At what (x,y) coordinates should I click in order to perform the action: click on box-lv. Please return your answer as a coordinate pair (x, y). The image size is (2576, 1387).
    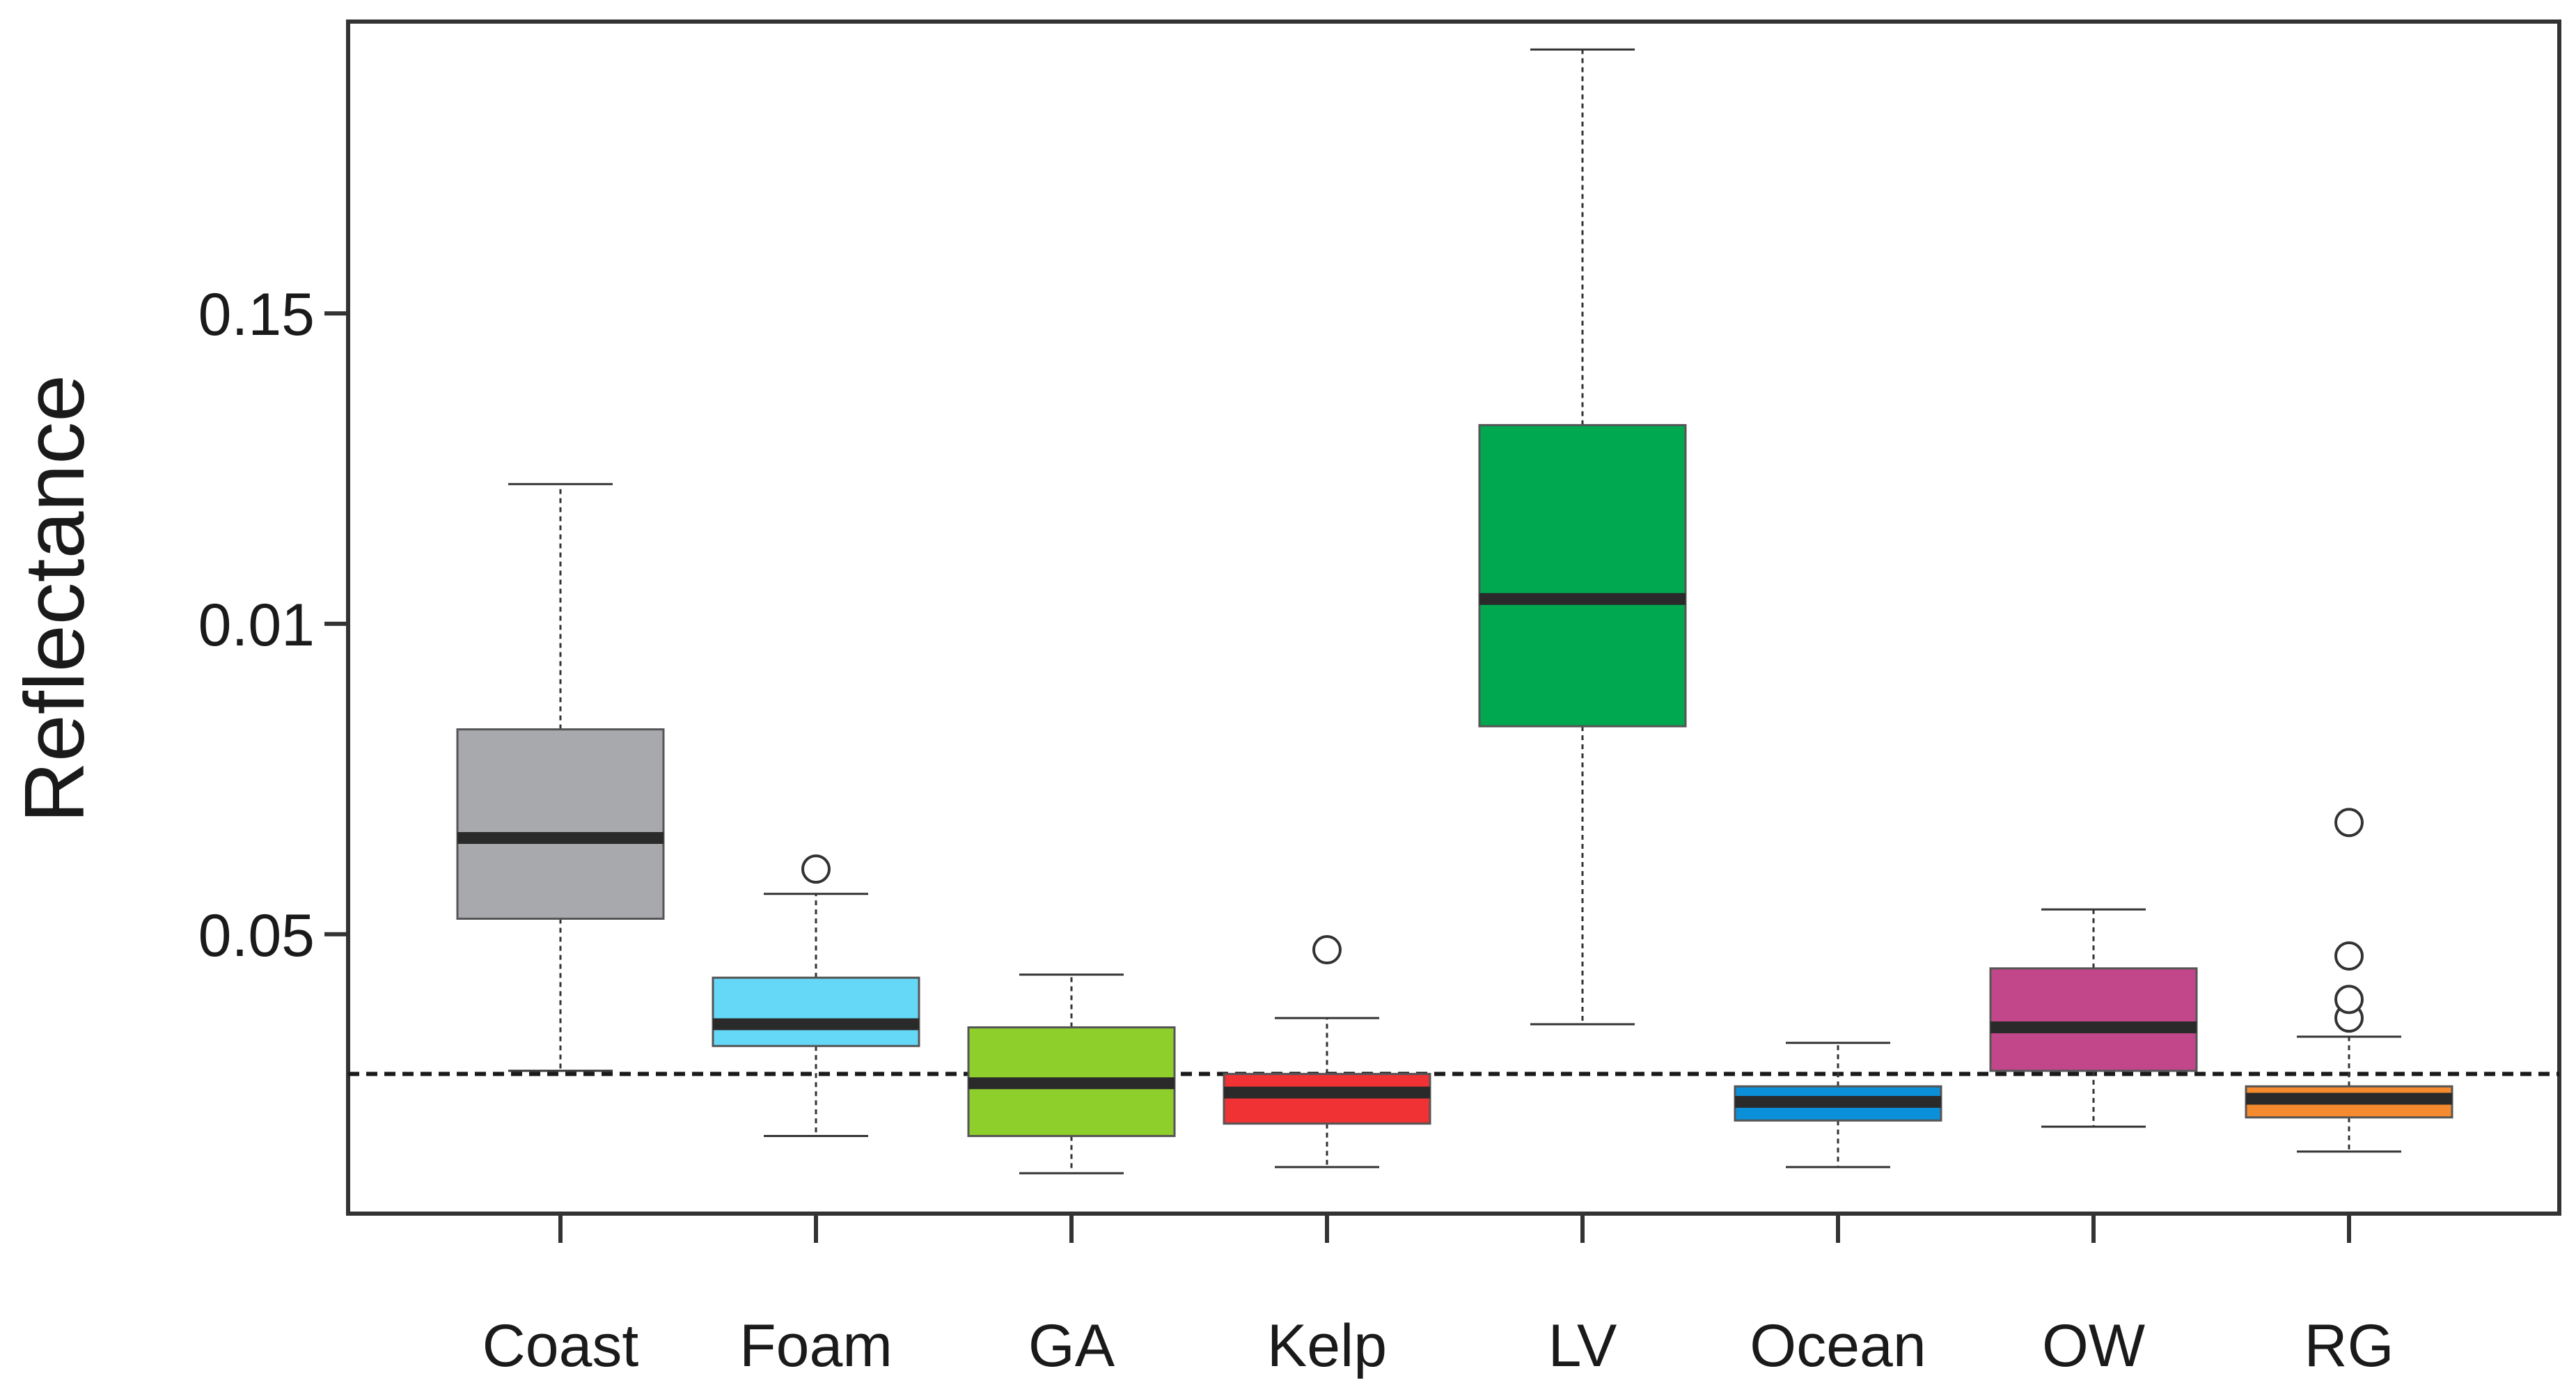
    Looking at the image, I should click on (1582, 537).